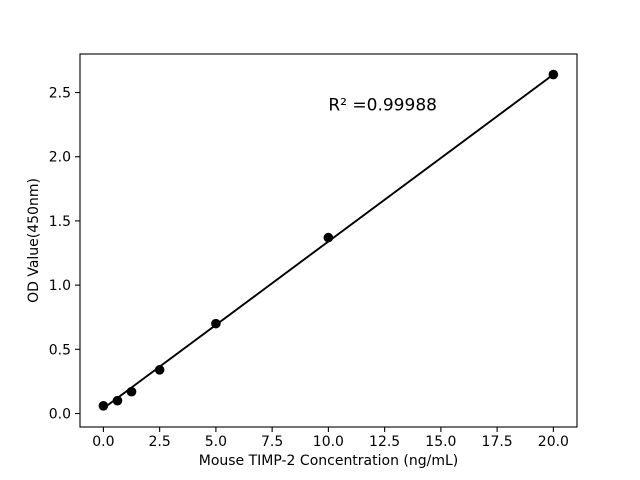  What do you see at coordinates (60, 415) in the screenshot?
I see `y-tick-label: 0.0` at bounding box center [60, 415].